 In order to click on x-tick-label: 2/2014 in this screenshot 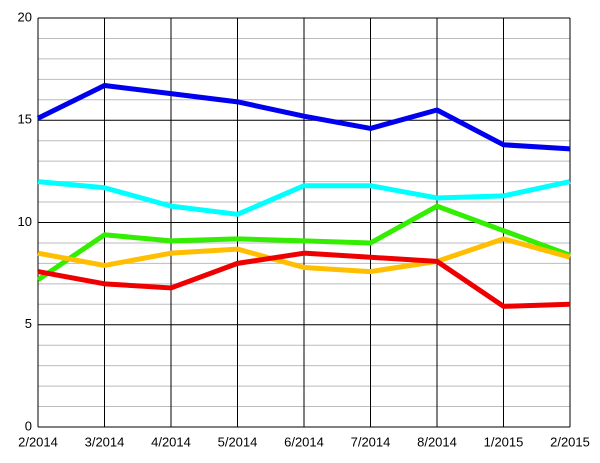, I will do `click(38, 441)`.